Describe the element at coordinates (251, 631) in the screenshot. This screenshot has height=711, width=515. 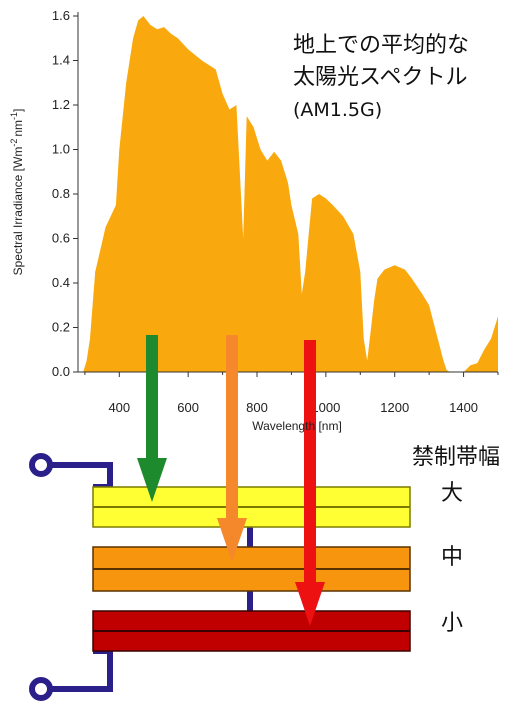
I see `layer-small` at that location.